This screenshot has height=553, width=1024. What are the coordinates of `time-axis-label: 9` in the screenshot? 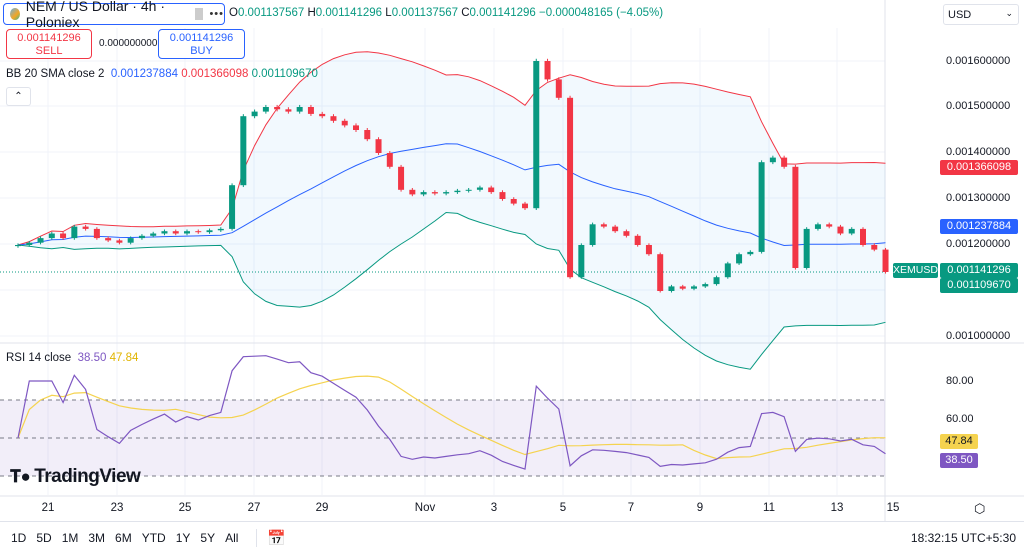 It's located at (700, 508).